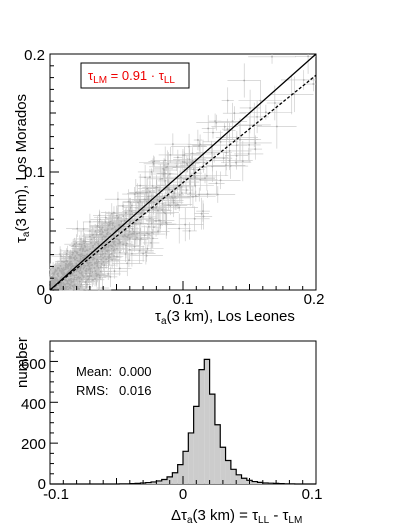  What do you see at coordinates (56, 494) in the screenshot?
I see `hist-x-tick-0: -0.1` at bounding box center [56, 494].